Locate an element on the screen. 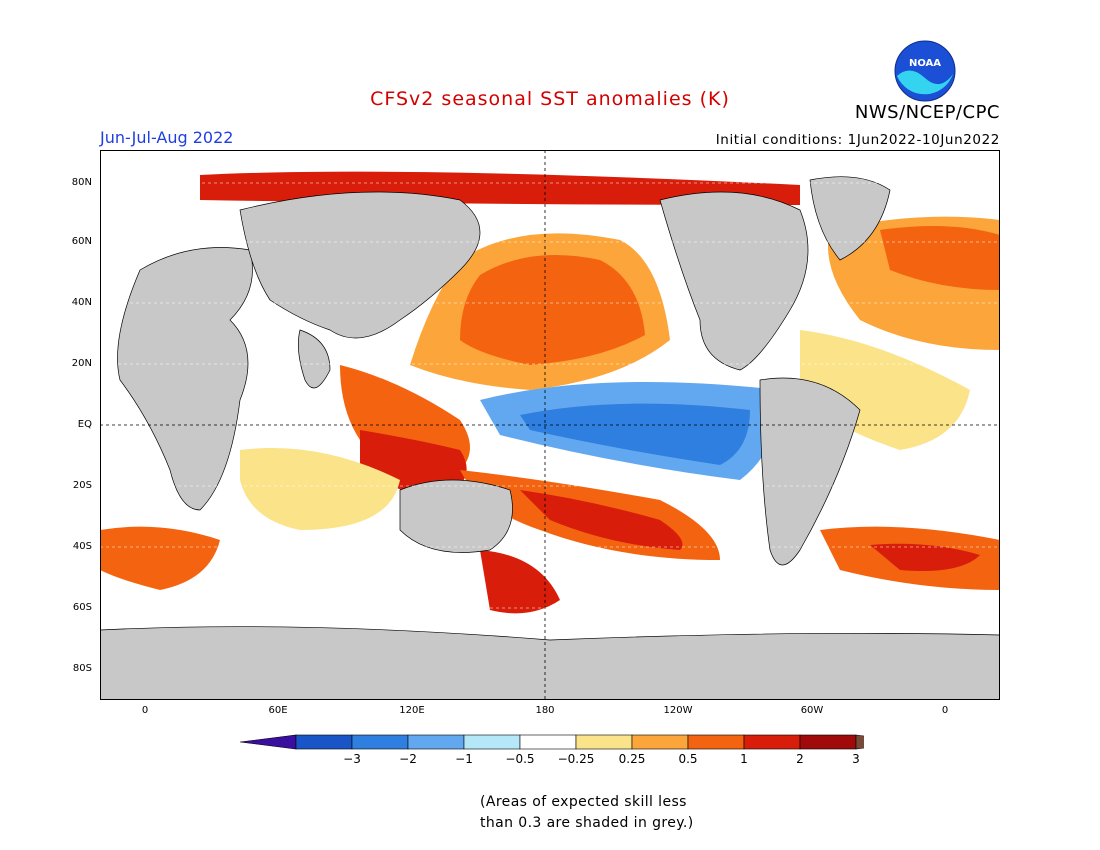 This screenshot has height=850, width=1100. southern-ocean-warm-atlantic is located at coordinates (160, 558).